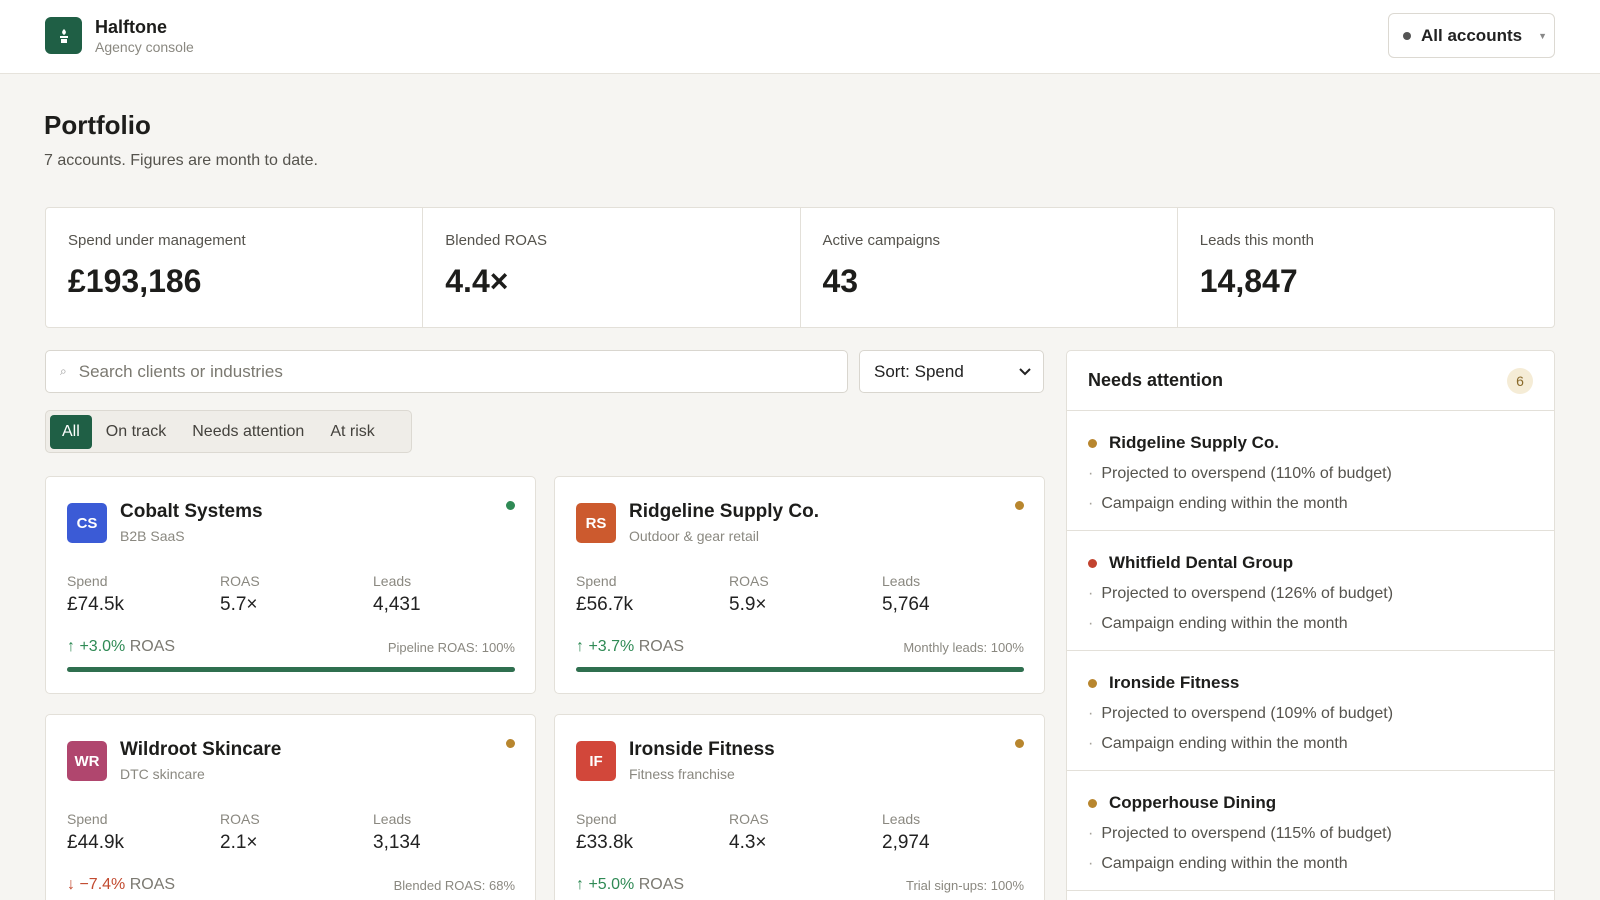 Image resolution: width=1600 pixels, height=900 pixels. Describe the element at coordinates (1193, 802) in the screenshot. I see `attention-client-name: Copperhouse Dining` at that location.